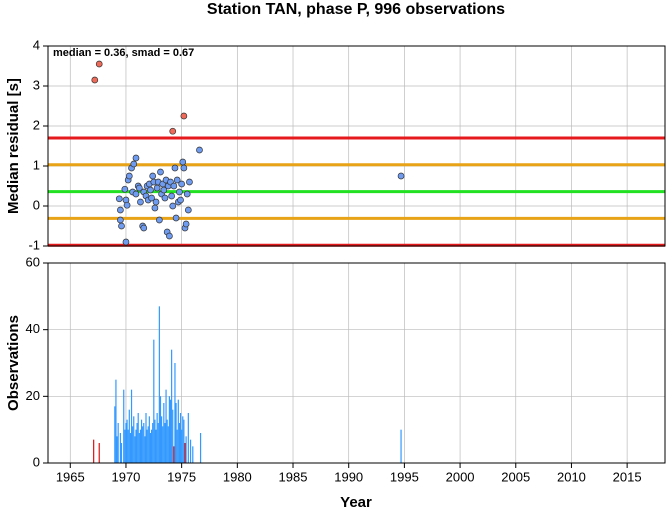  What do you see at coordinates (348, 476) in the screenshot?
I see `x-tick-label: 1990` at bounding box center [348, 476].